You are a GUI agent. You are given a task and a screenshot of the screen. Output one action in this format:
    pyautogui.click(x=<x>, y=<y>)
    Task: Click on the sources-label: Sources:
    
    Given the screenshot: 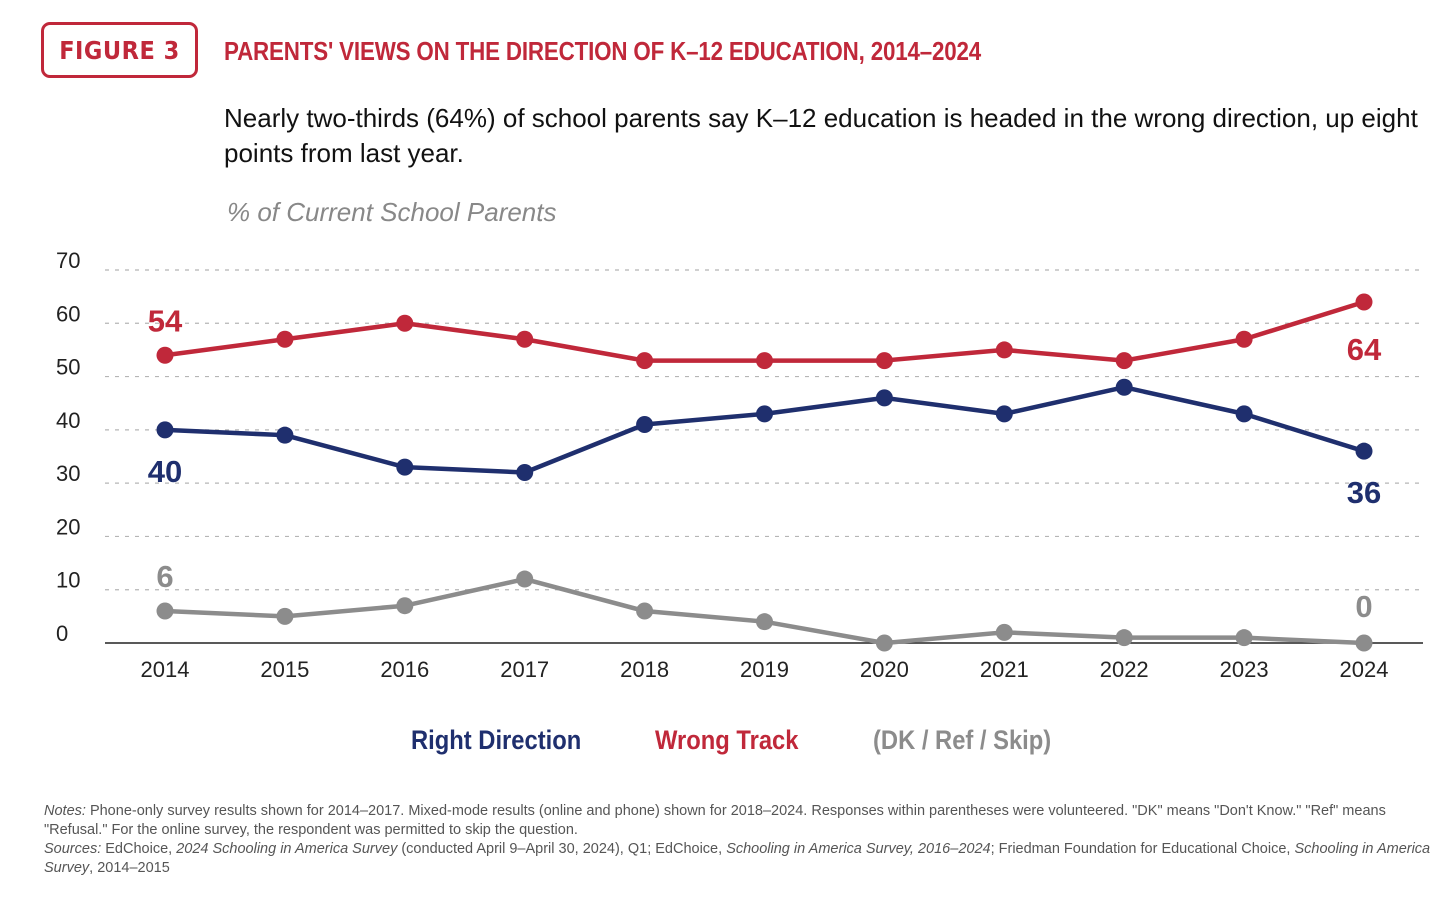 What is the action you would take?
    pyautogui.click(x=73, y=849)
    